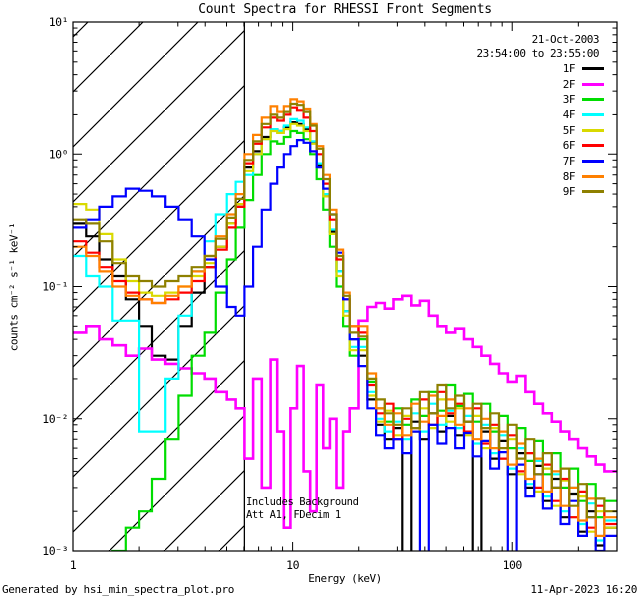 The image size is (640, 600). Describe the element at coordinates (569, 146) in the screenshot. I see `legend-label: 6F` at that location.